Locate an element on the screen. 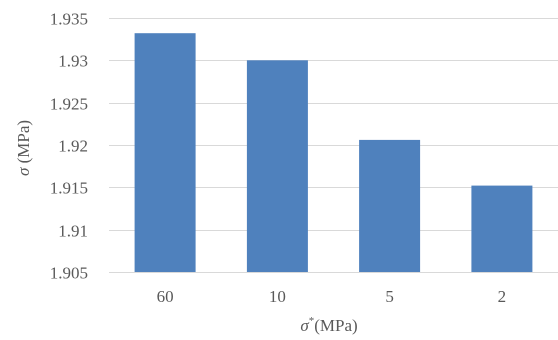  y-tick-label: 1.935 is located at coordinates (69, 19).